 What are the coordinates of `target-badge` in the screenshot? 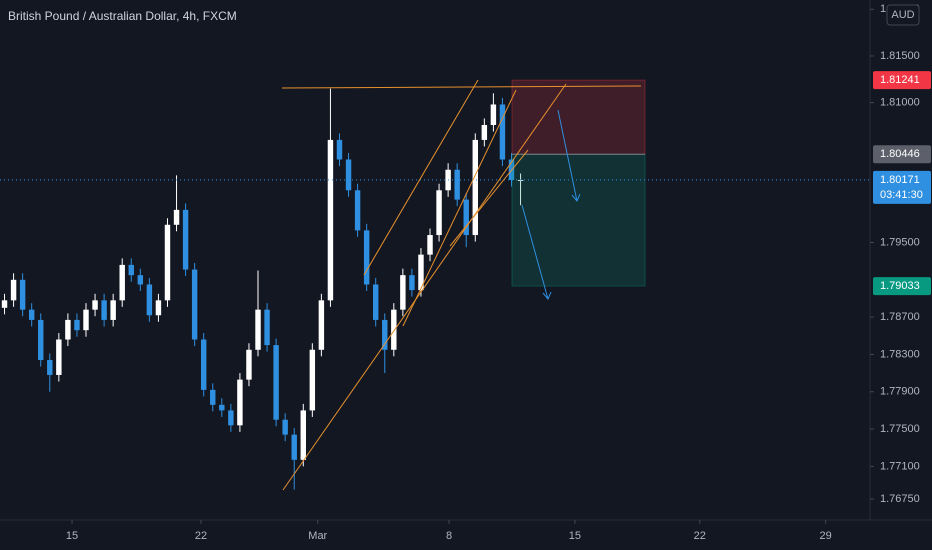 It's located at (902, 286).